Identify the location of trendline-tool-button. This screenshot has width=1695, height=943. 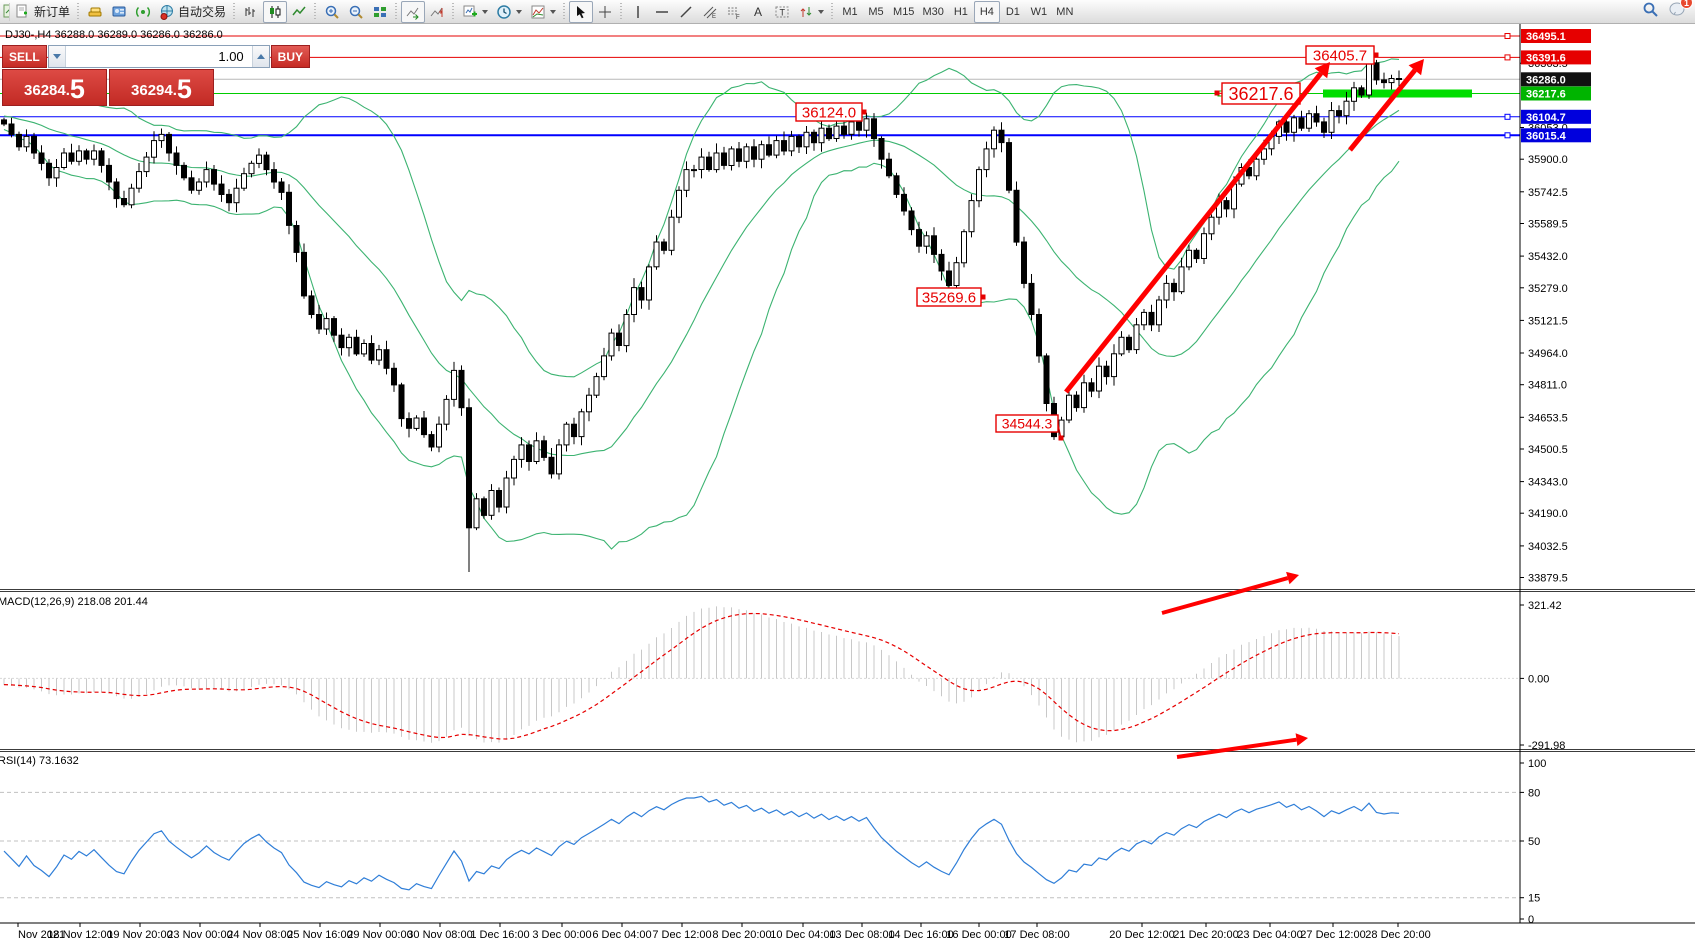
(686, 12).